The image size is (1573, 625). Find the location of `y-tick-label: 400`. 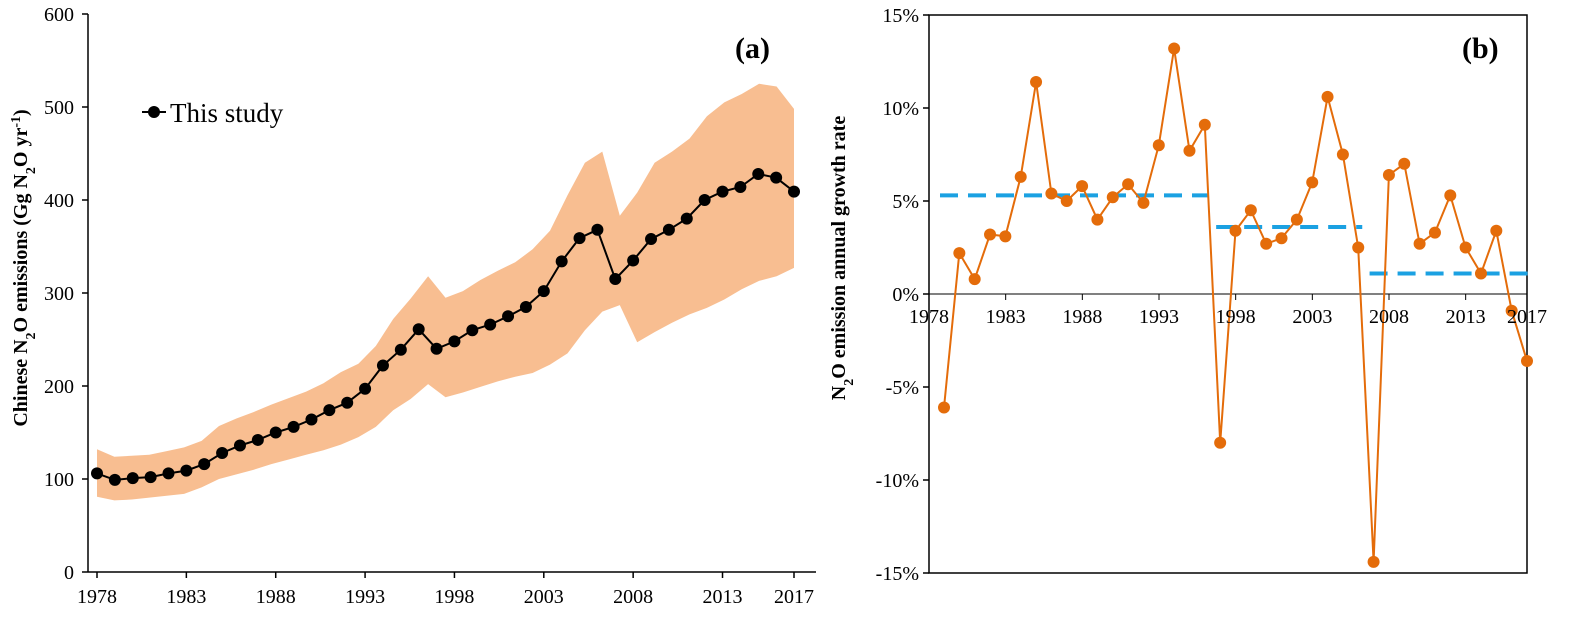

y-tick-label: 400 is located at coordinates (59, 201).